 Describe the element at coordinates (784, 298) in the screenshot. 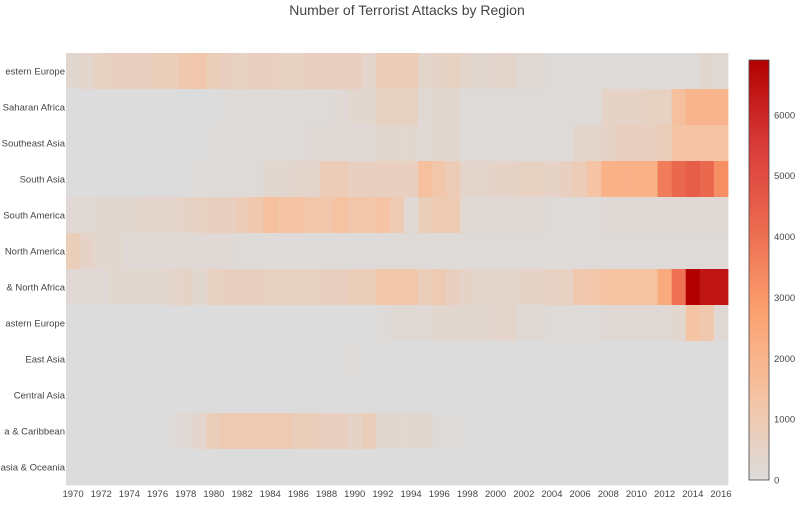

I see `colorbar-ticks: 0 1000 2000 3000 4000 5000 6000` at that location.